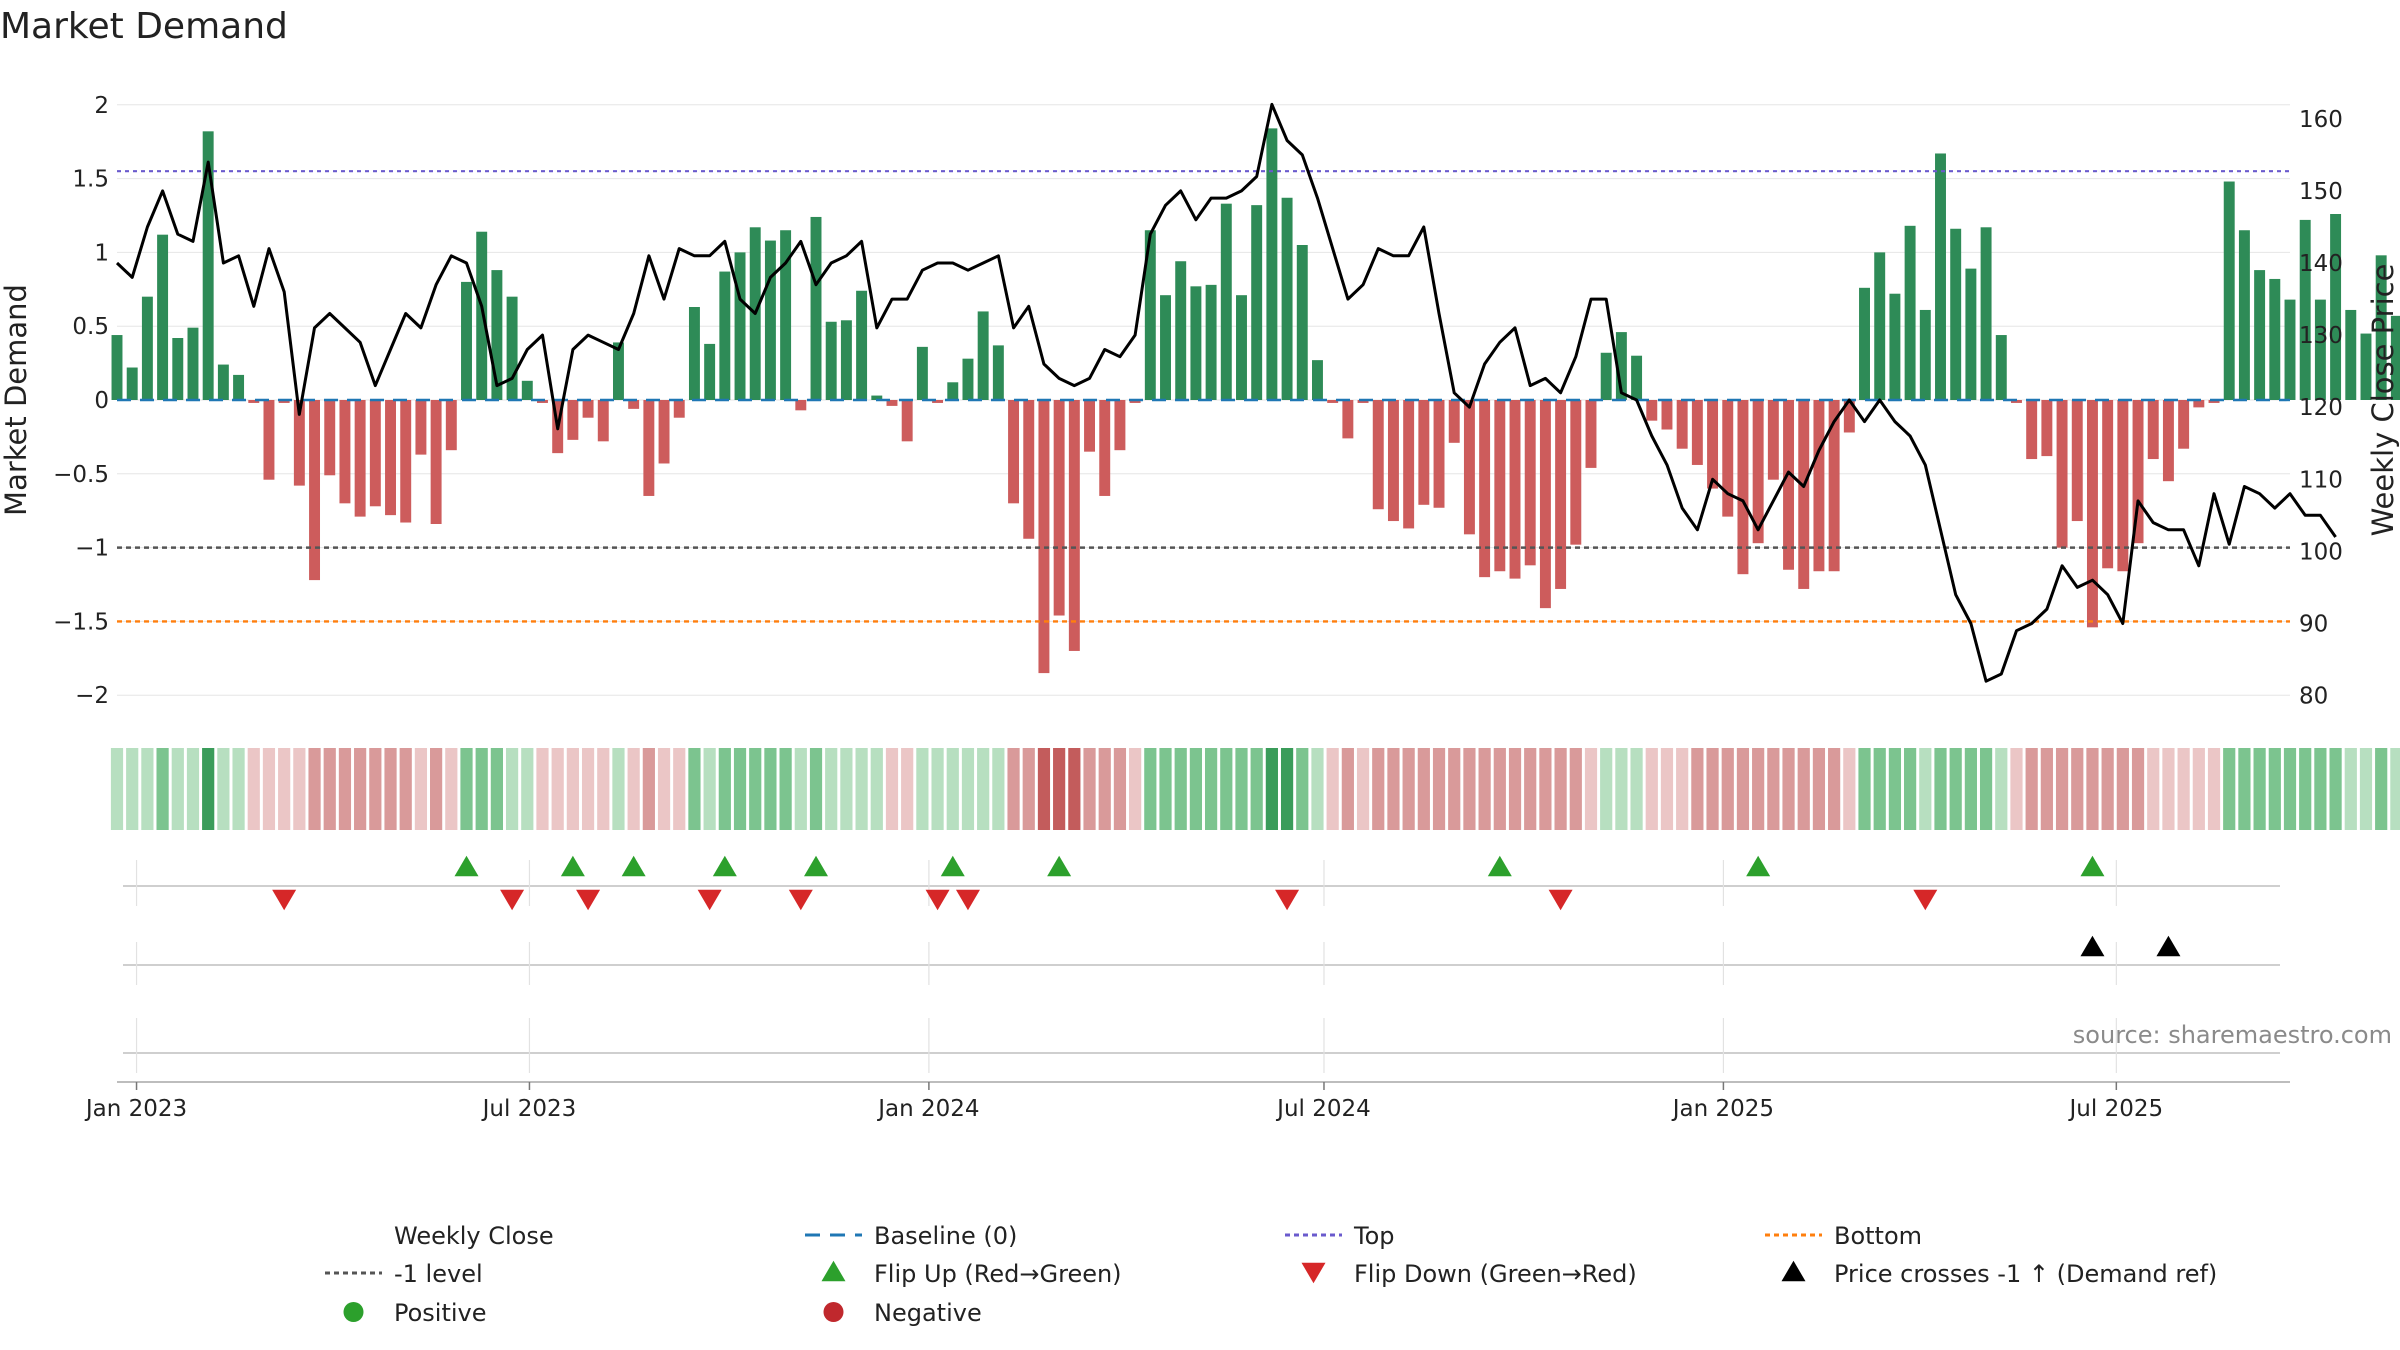 The height and width of the screenshot is (1350, 2400). I want to click on x-tick-label: Jan 2025, so click(1722, 1109).